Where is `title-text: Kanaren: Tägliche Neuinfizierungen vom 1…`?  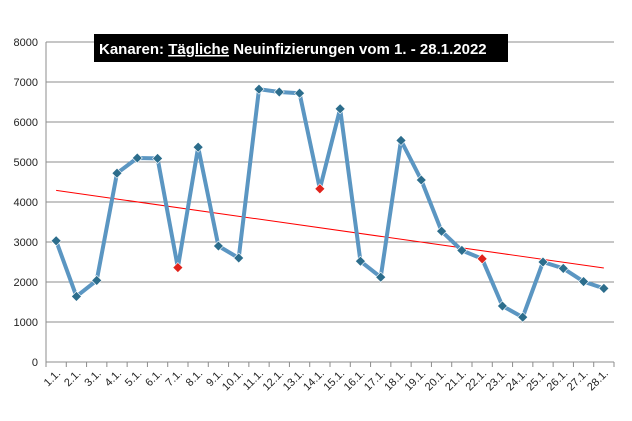 title-text: Kanaren: Tägliche Neuinfizierungen vom 1… is located at coordinates (293, 49).